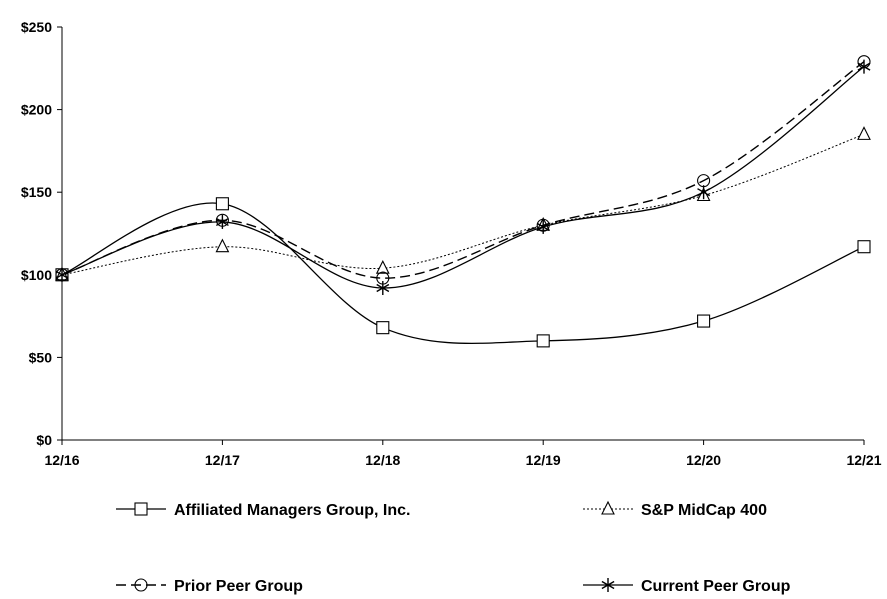  Describe the element at coordinates (716, 586) in the screenshot. I see `legend-label: Current Peer Group` at that location.